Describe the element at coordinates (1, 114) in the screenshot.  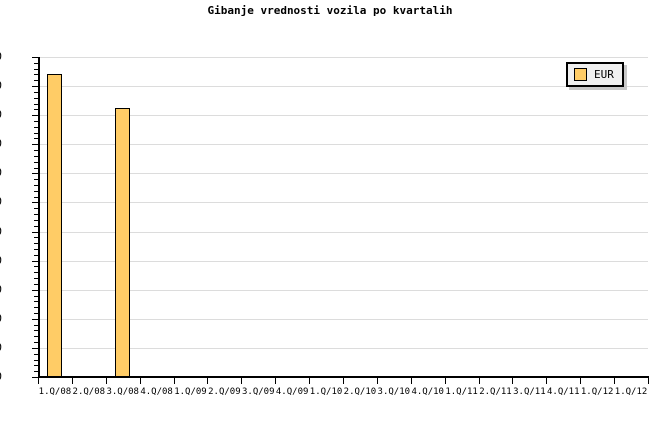
I see `y-axis-label: 4500` at that location.